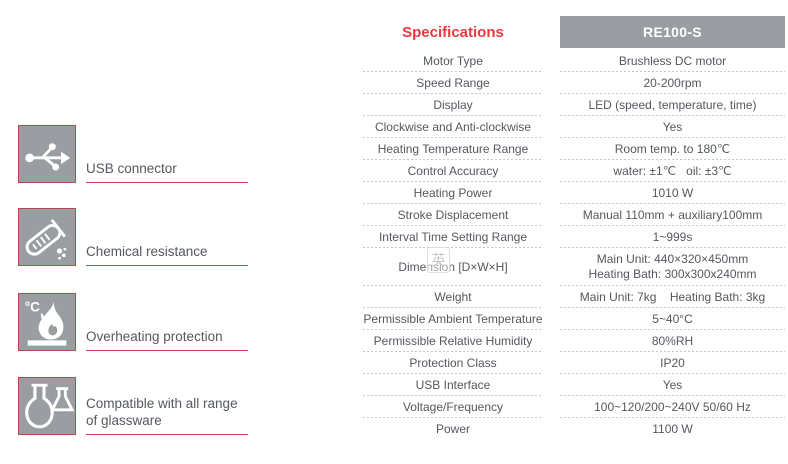 This screenshot has width=788, height=464. I want to click on spec-label: Voltage/Frequency, so click(453, 407).